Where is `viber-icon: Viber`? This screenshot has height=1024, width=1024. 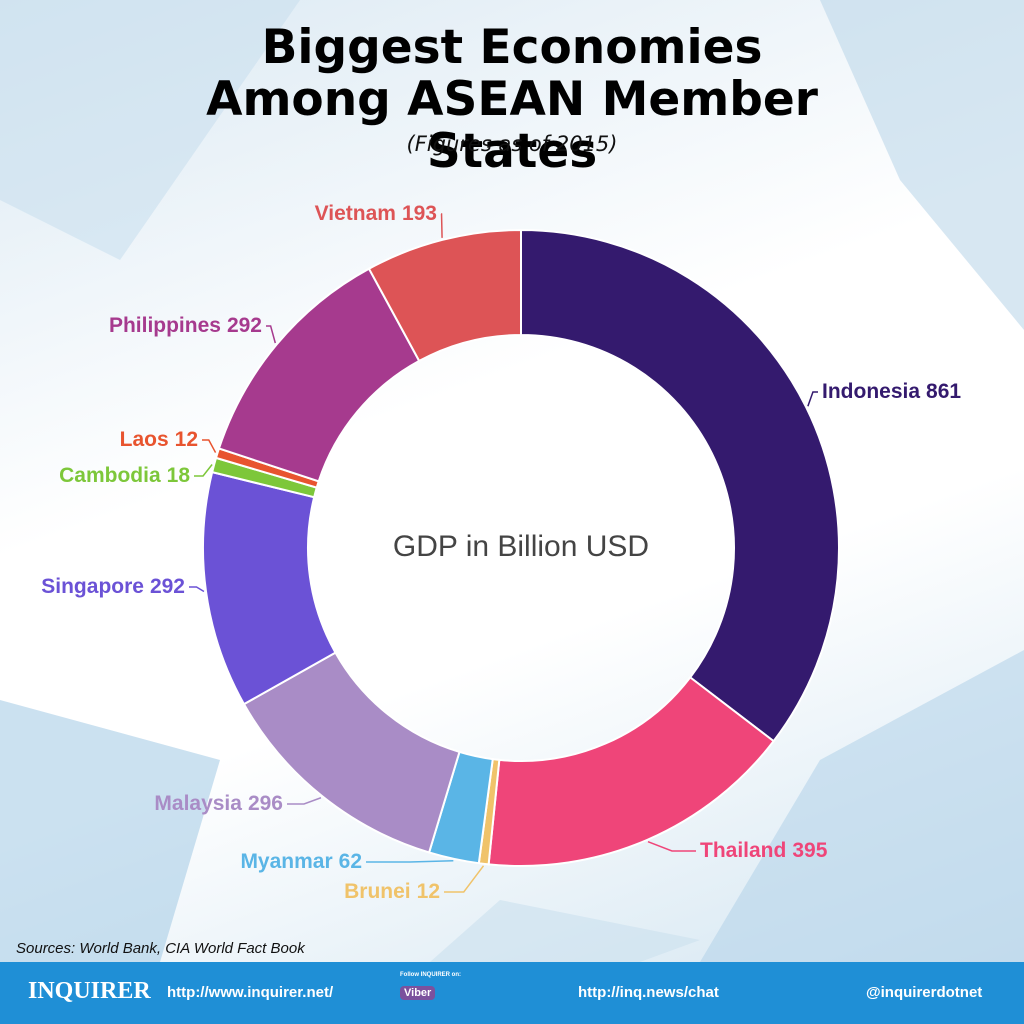 viber-icon: Viber is located at coordinates (418, 993).